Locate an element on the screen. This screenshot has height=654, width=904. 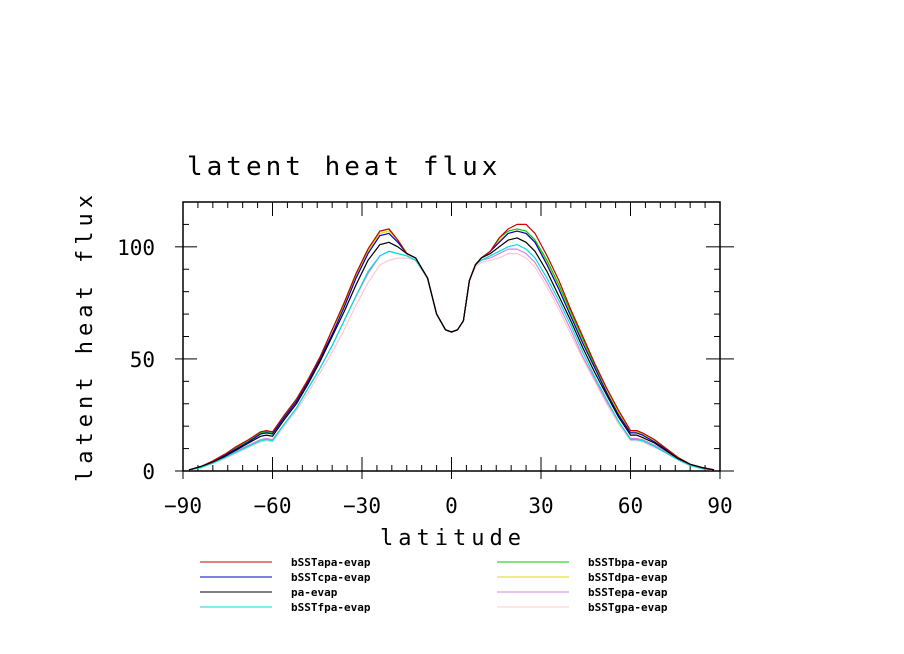
legend-label-bSSTdpa-evap: bSSTdpa-evap is located at coordinates (628, 577).